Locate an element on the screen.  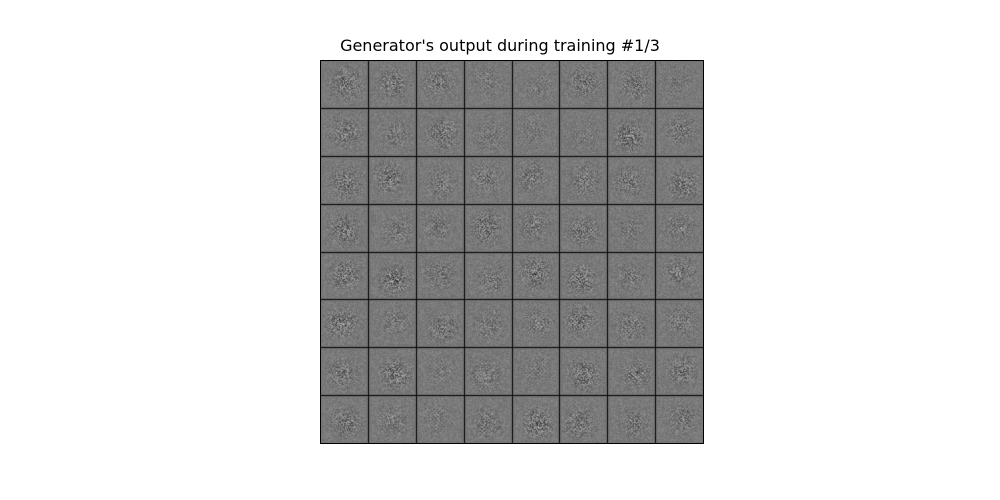
figure-title: Generator's output during training #1/3 is located at coordinates (500, 46).